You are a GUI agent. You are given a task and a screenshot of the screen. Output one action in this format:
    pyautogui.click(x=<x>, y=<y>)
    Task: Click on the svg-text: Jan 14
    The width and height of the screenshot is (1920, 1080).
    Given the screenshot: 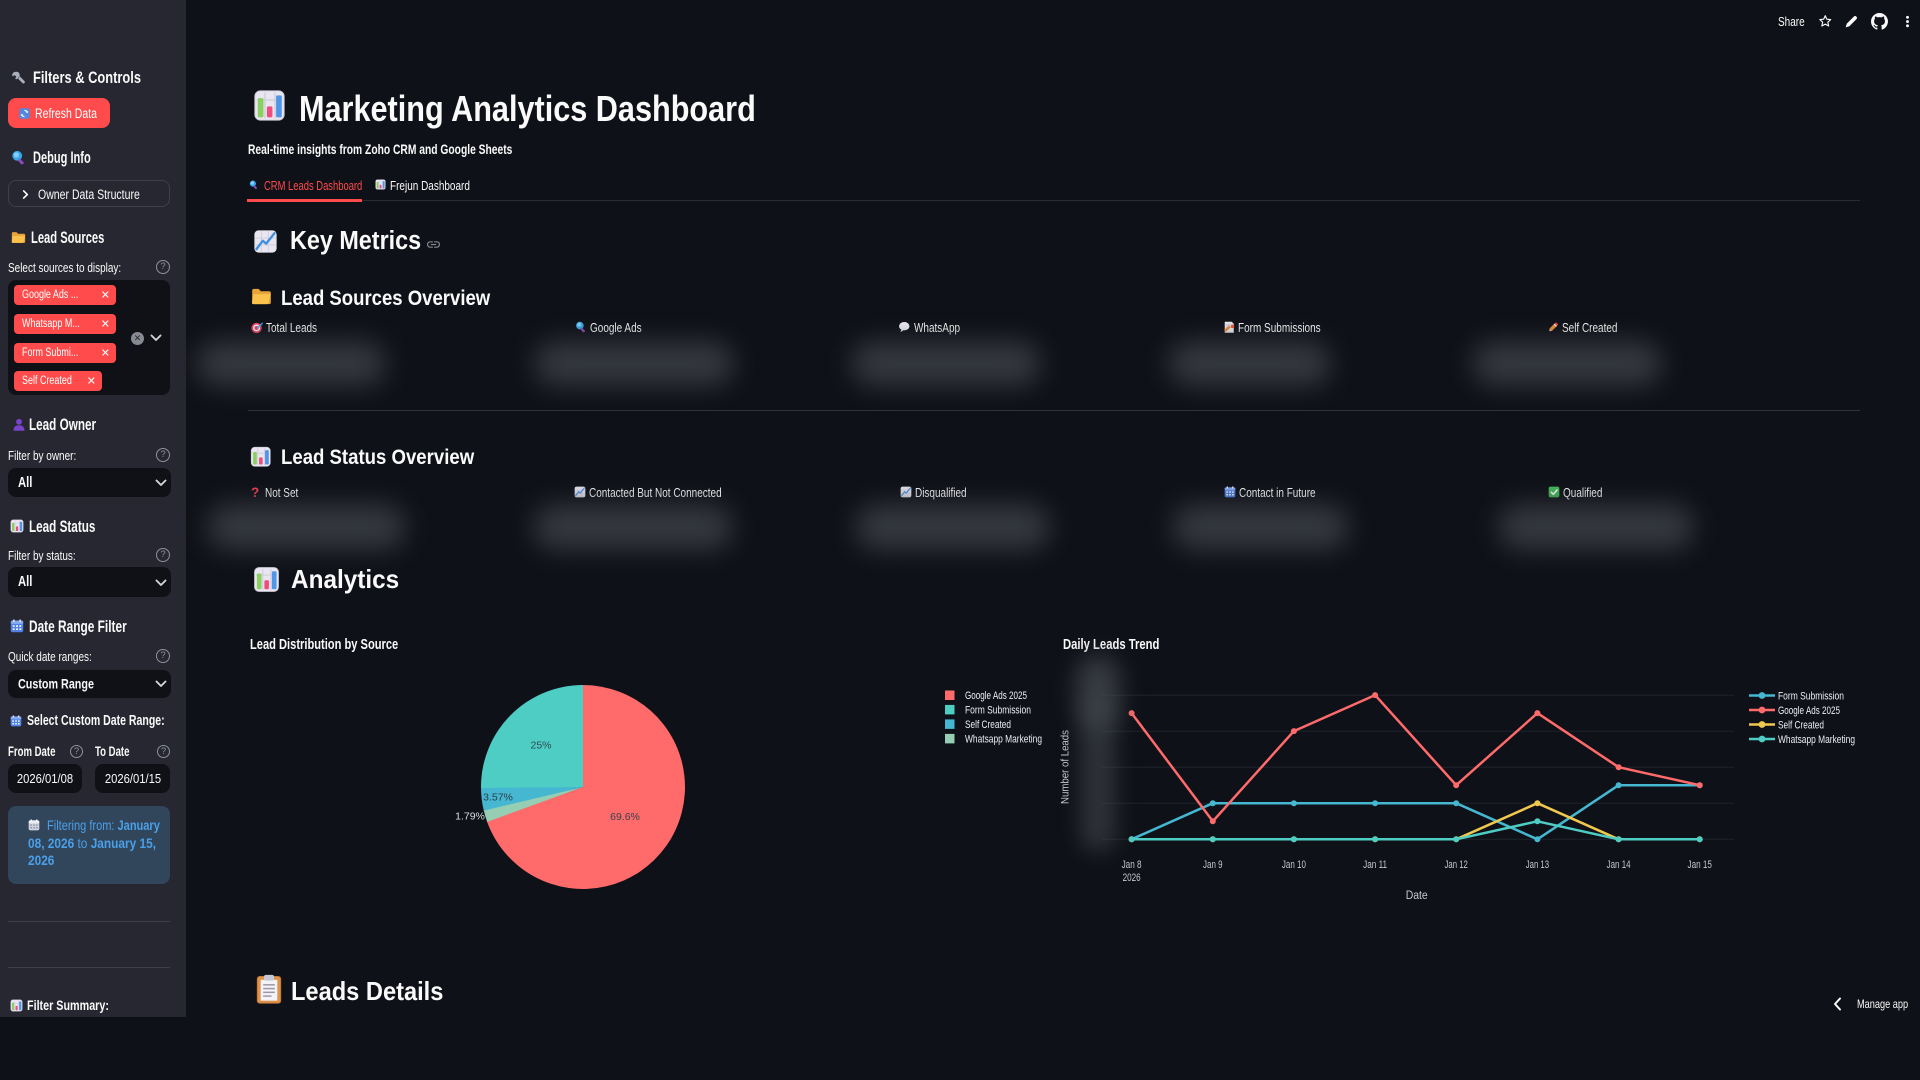 What is the action you would take?
    pyautogui.click(x=1619, y=865)
    